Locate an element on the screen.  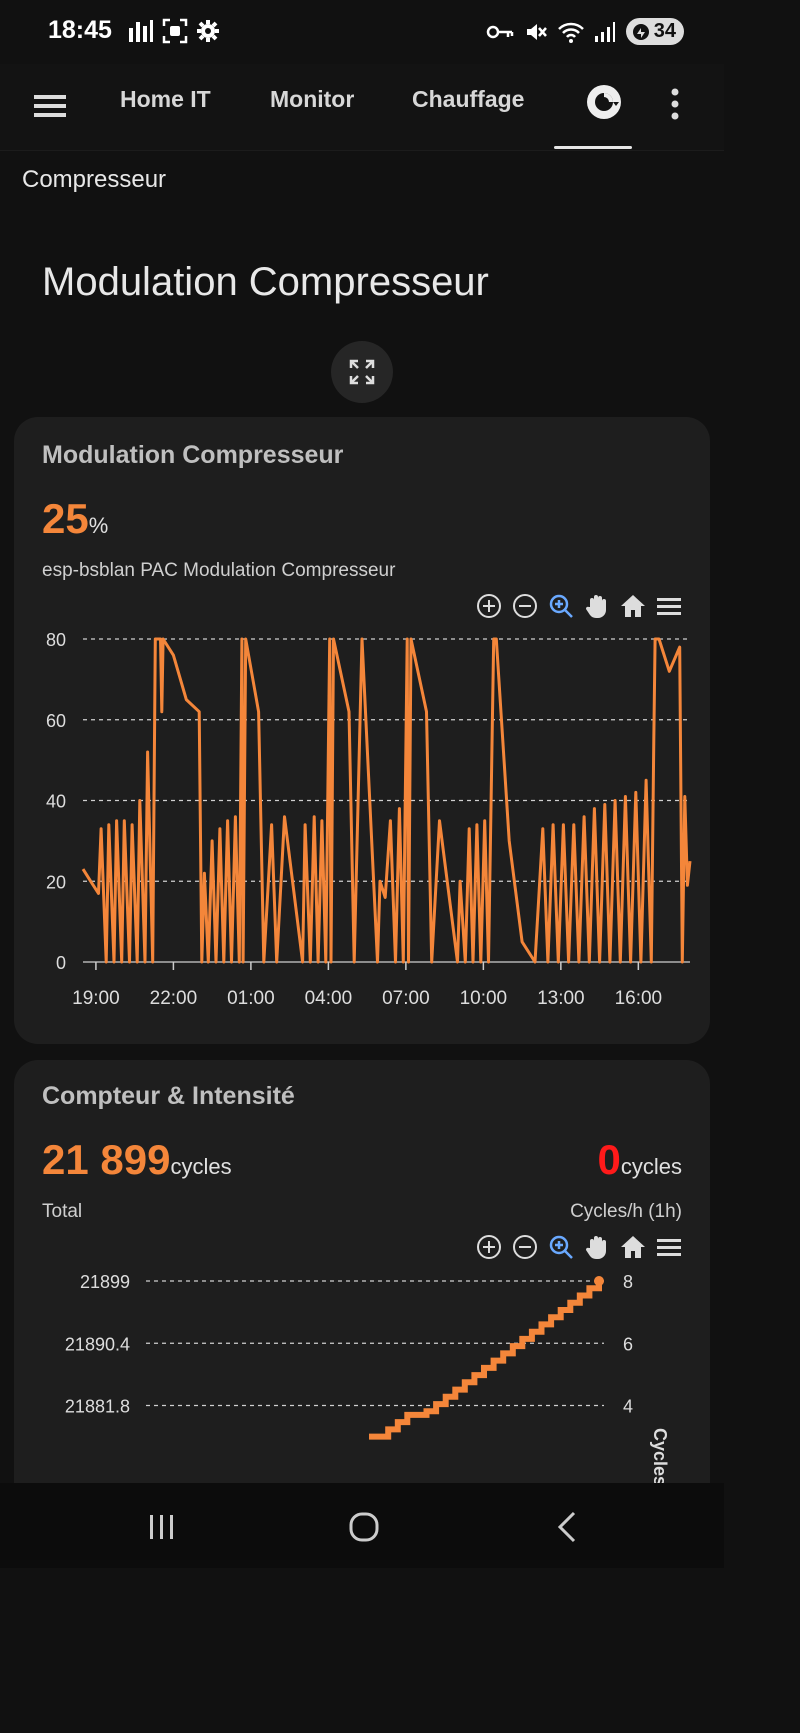
mute-icon is located at coordinates (536, 31).